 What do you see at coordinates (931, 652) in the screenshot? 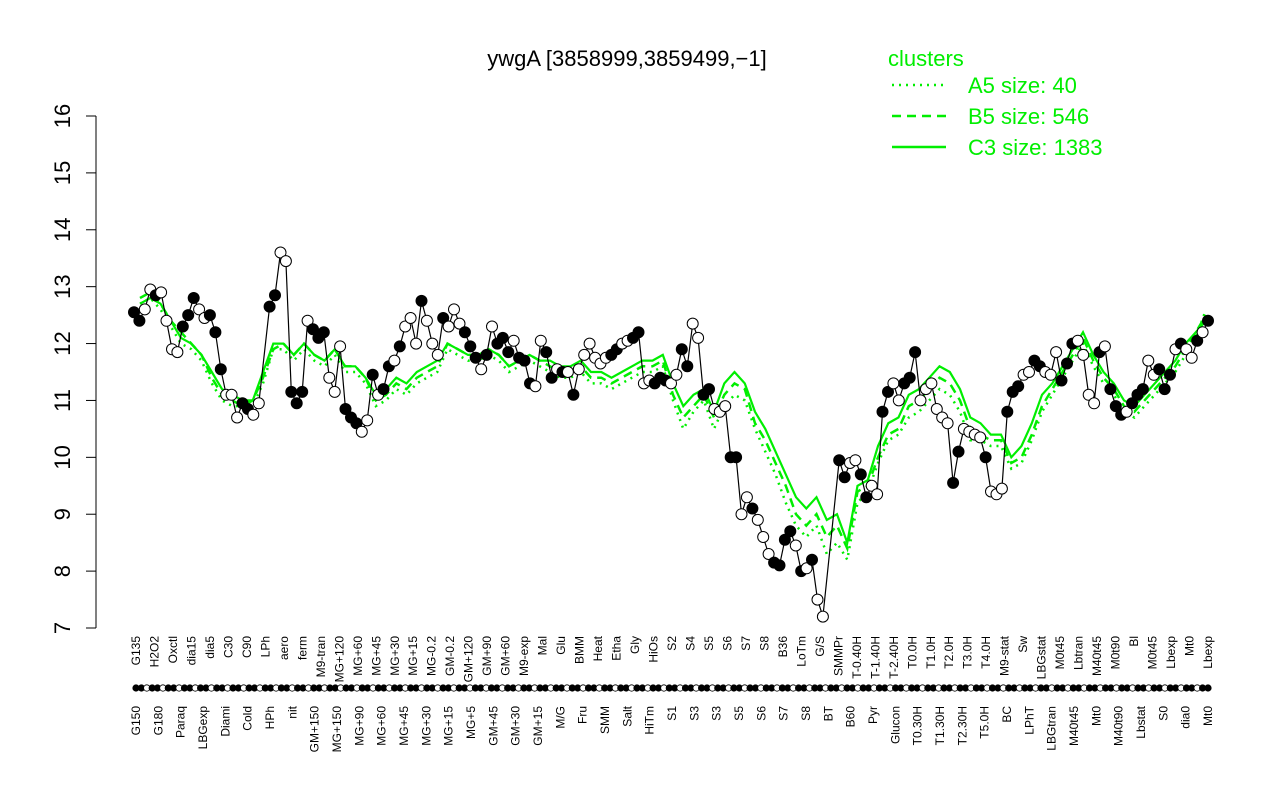
I see `x-tick-label: T1.0H` at bounding box center [931, 652].